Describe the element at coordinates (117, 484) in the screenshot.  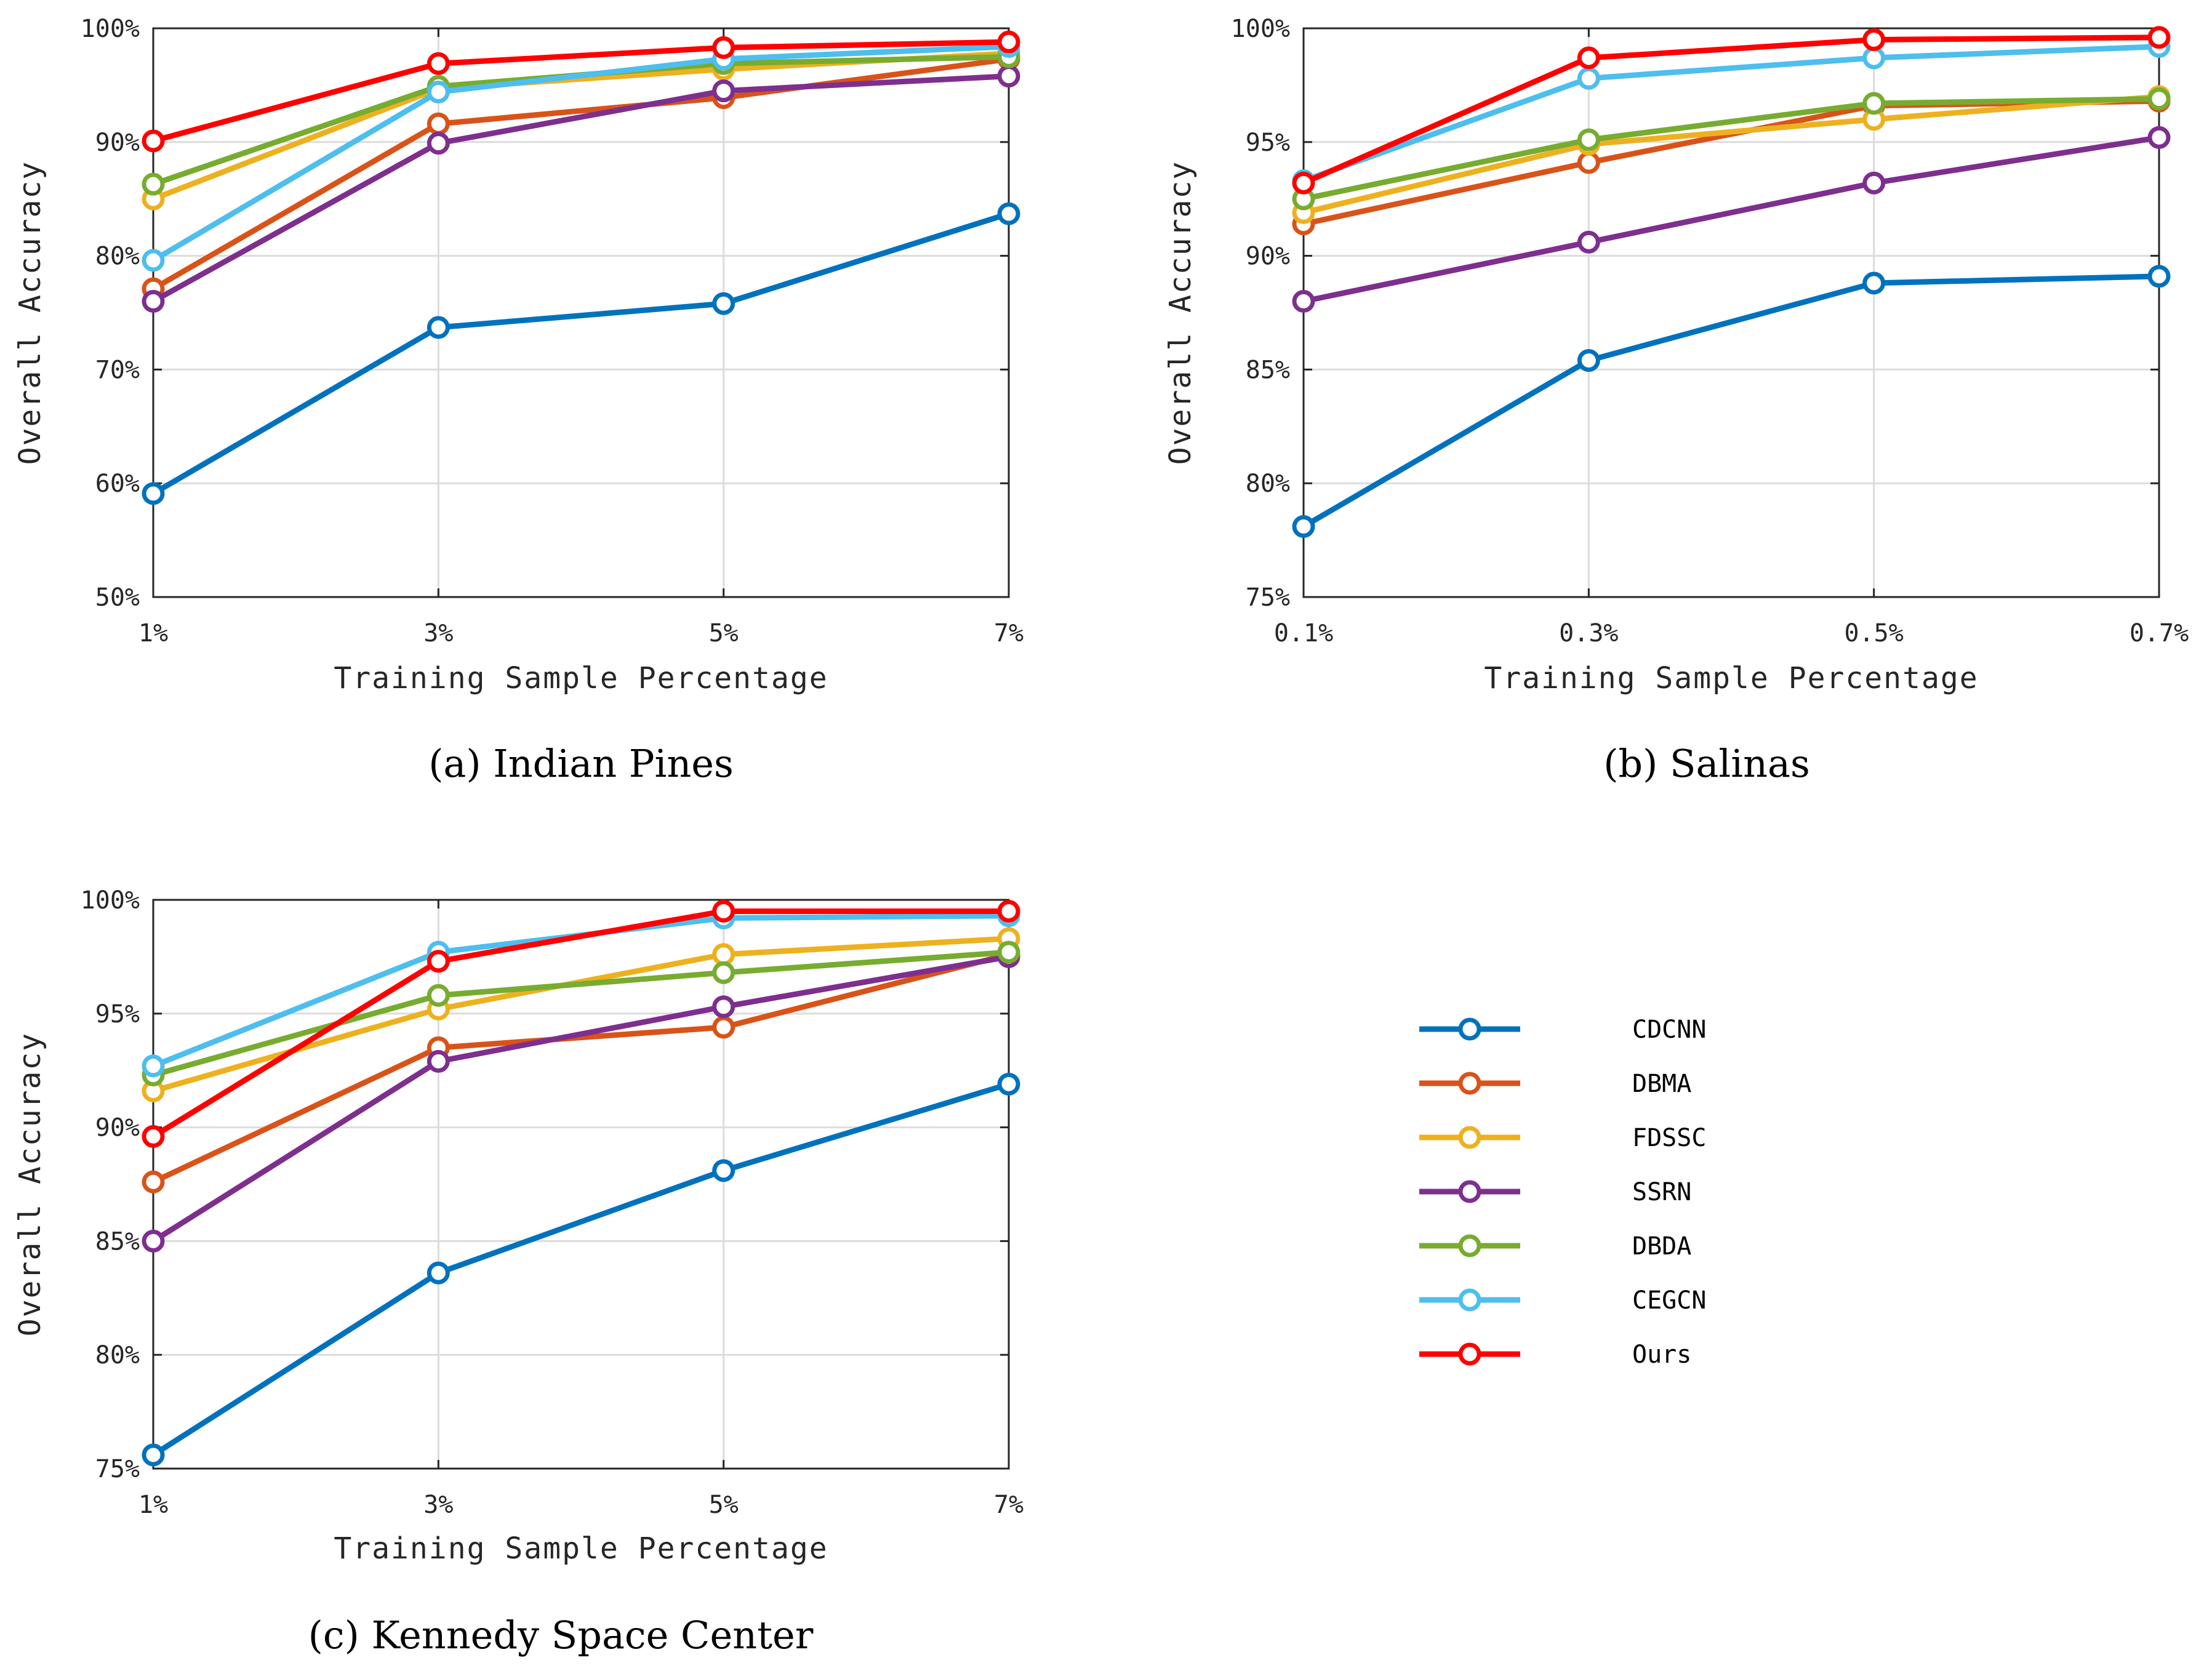
I see `y-tick-label: 60%` at that location.